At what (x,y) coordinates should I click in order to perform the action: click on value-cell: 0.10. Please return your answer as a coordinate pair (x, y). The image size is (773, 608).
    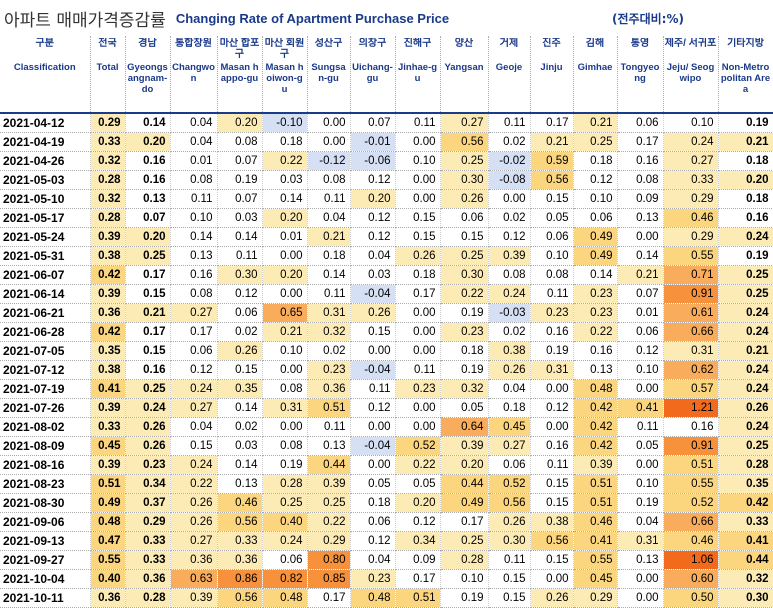
    Looking at the image, I should click on (691, 123).